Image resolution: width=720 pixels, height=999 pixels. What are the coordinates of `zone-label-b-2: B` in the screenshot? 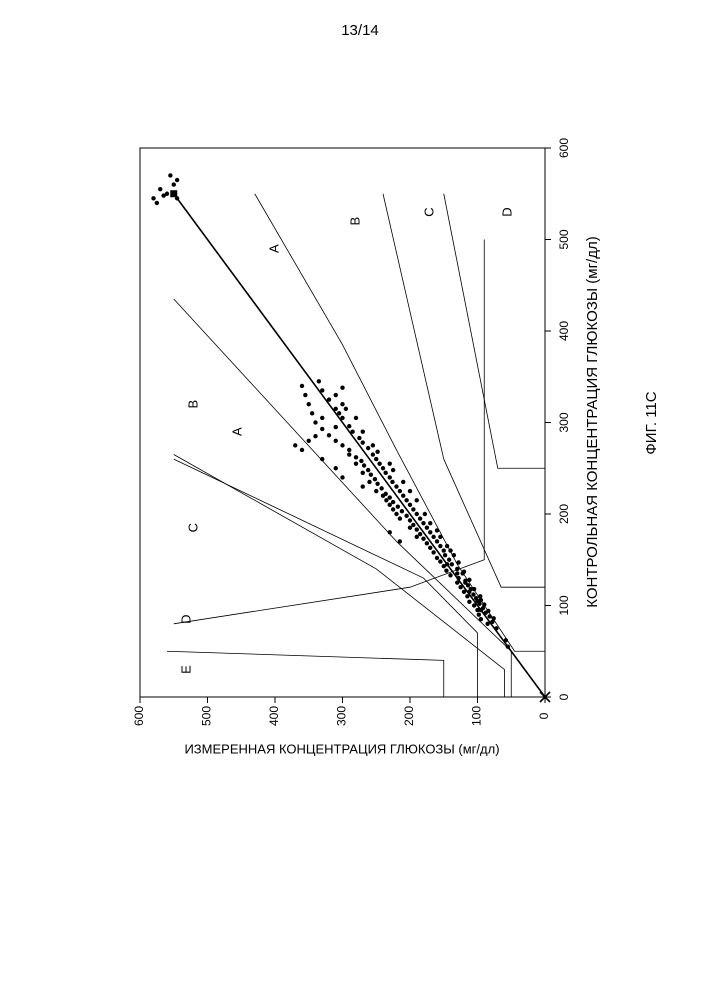 It's located at (192, 404).